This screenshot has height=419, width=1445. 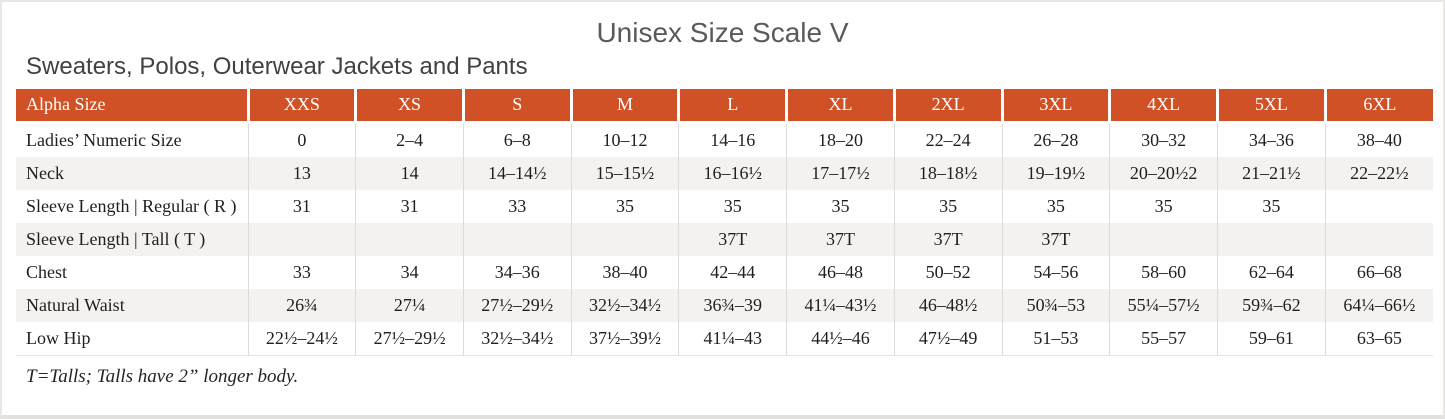 What do you see at coordinates (1271, 305) in the screenshot?
I see `size-value-cell: 59¾–62` at bounding box center [1271, 305].